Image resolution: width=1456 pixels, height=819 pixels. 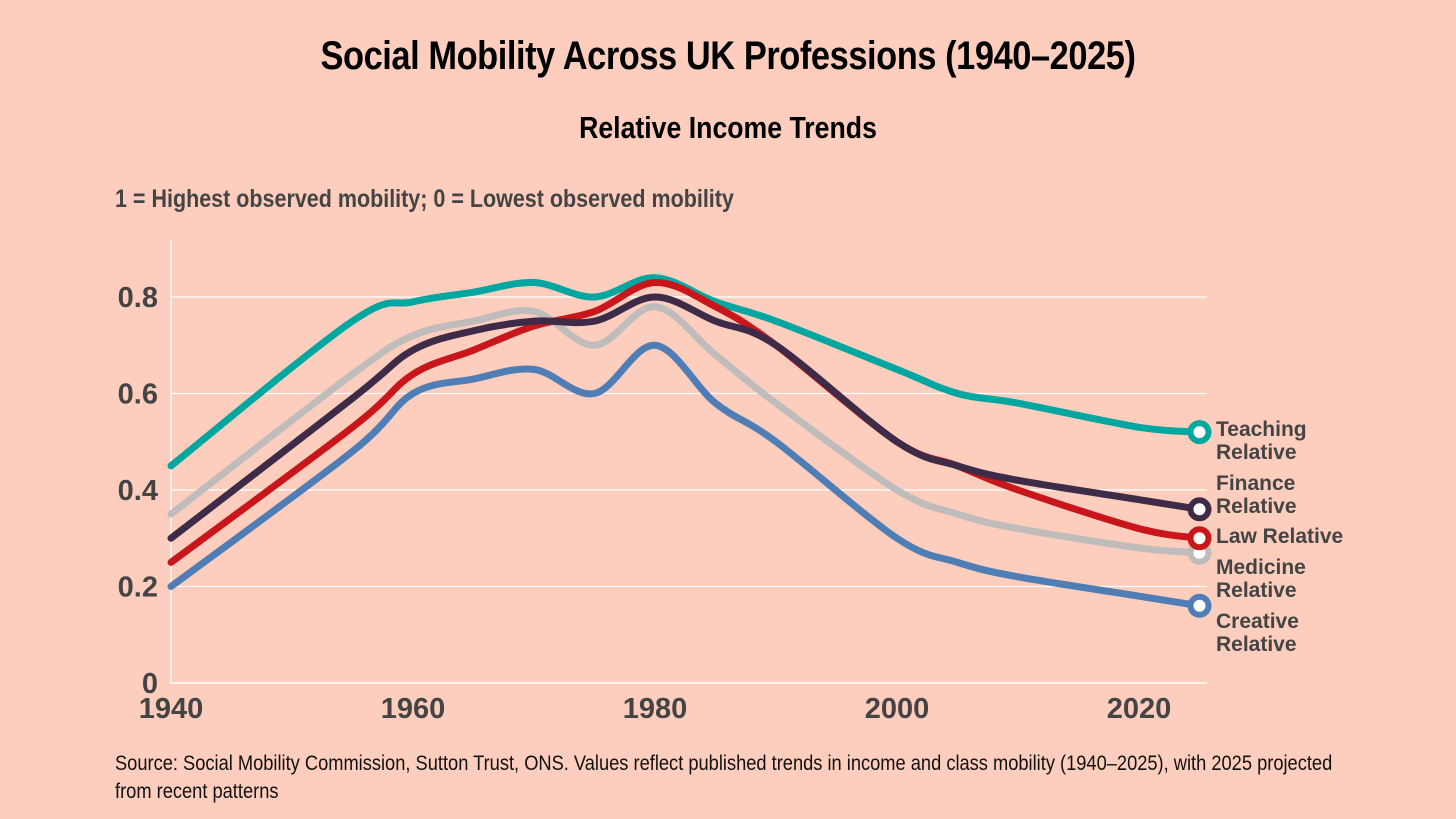 I want to click on teaching-end-marker, so click(x=1199, y=432).